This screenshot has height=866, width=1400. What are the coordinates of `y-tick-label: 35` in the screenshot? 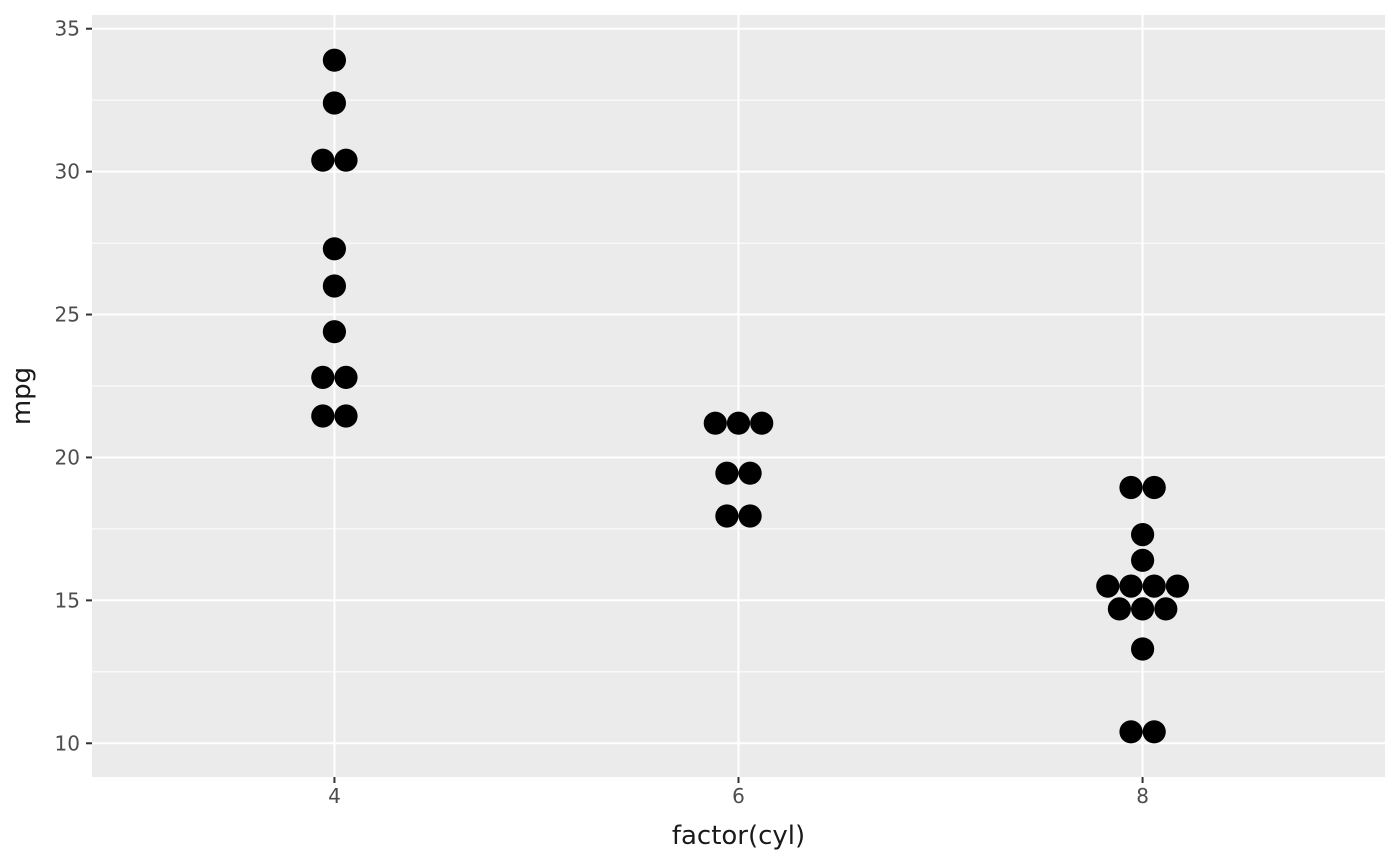 It's located at (67, 29).